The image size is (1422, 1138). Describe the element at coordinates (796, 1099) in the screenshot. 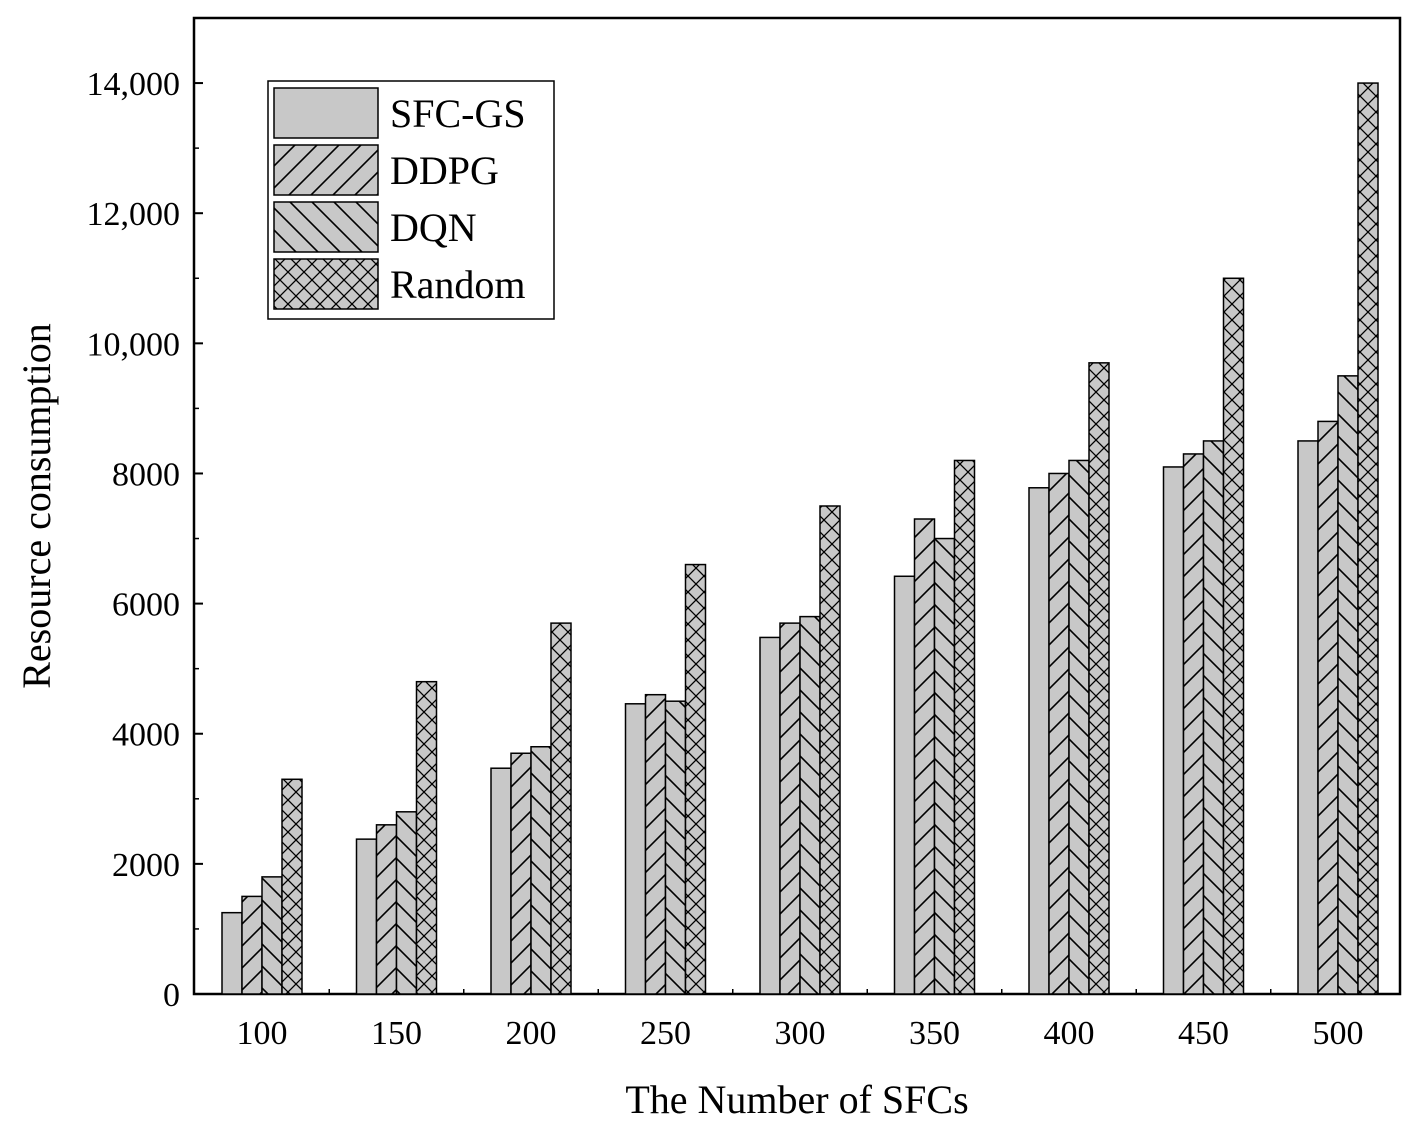

I see `x-axis-title: The Number of SFCs` at that location.